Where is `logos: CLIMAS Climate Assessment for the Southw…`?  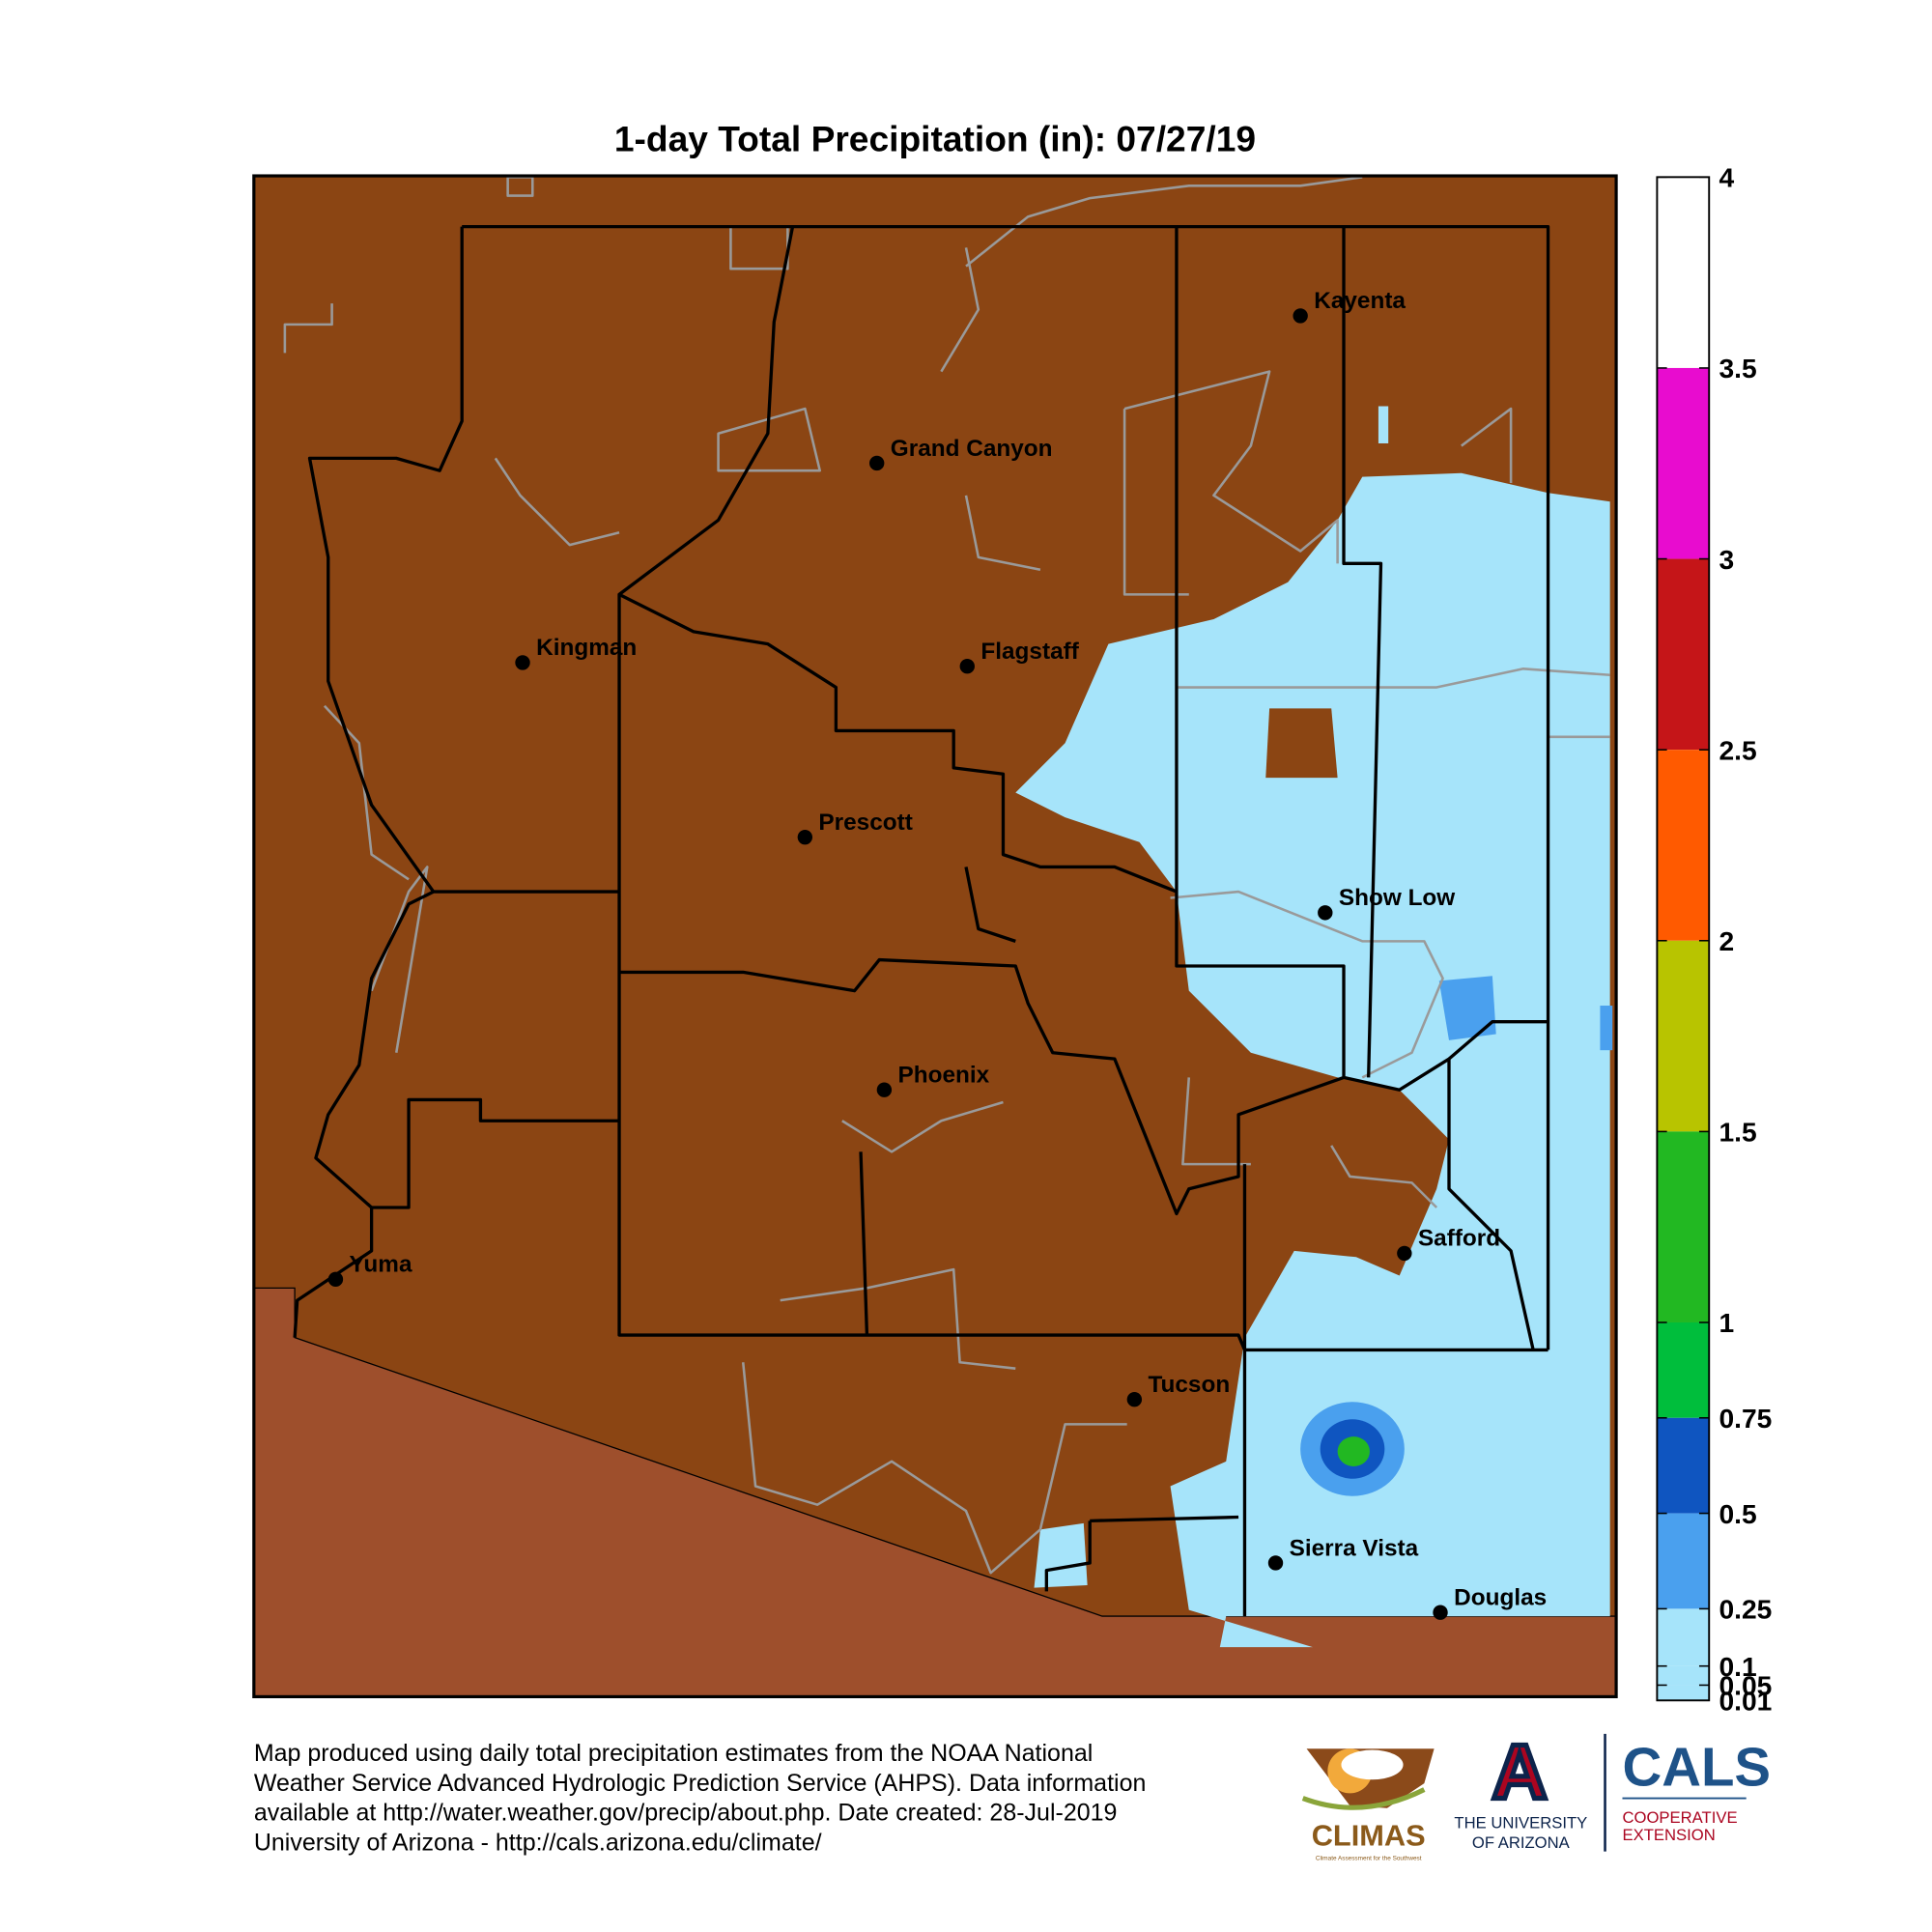
logos: CLIMAS Climate Assessment for the Southw… is located at coordinates (1536, 1794).